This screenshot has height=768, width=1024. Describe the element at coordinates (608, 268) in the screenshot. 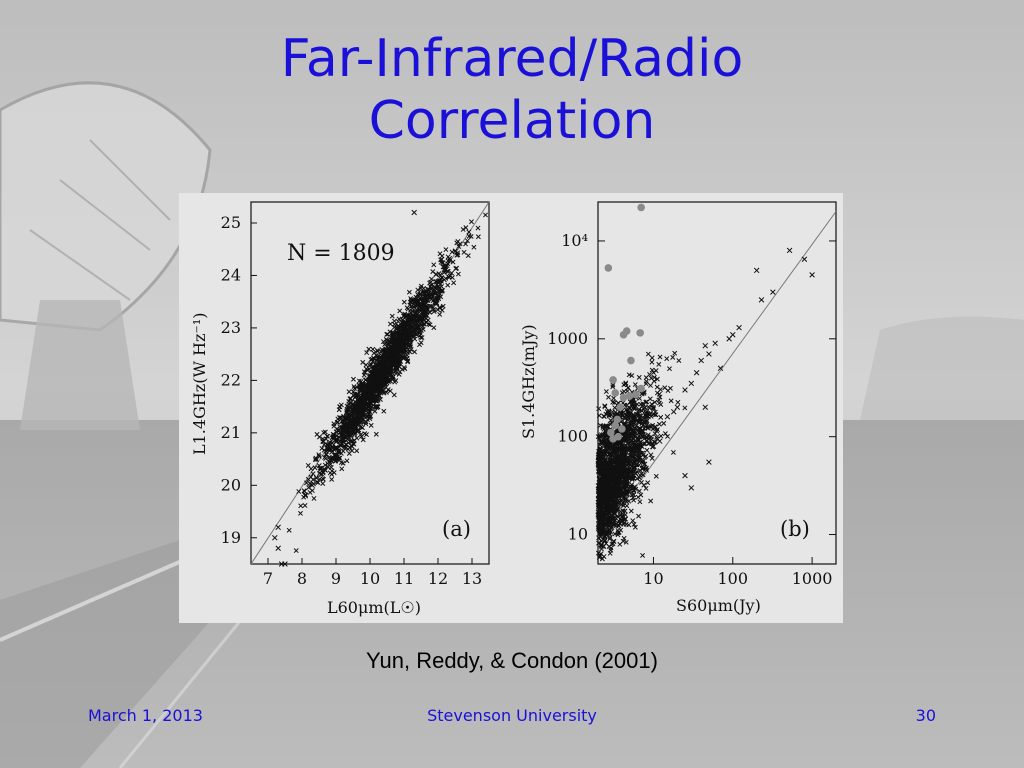

I see `gray-dot-point` at that location.